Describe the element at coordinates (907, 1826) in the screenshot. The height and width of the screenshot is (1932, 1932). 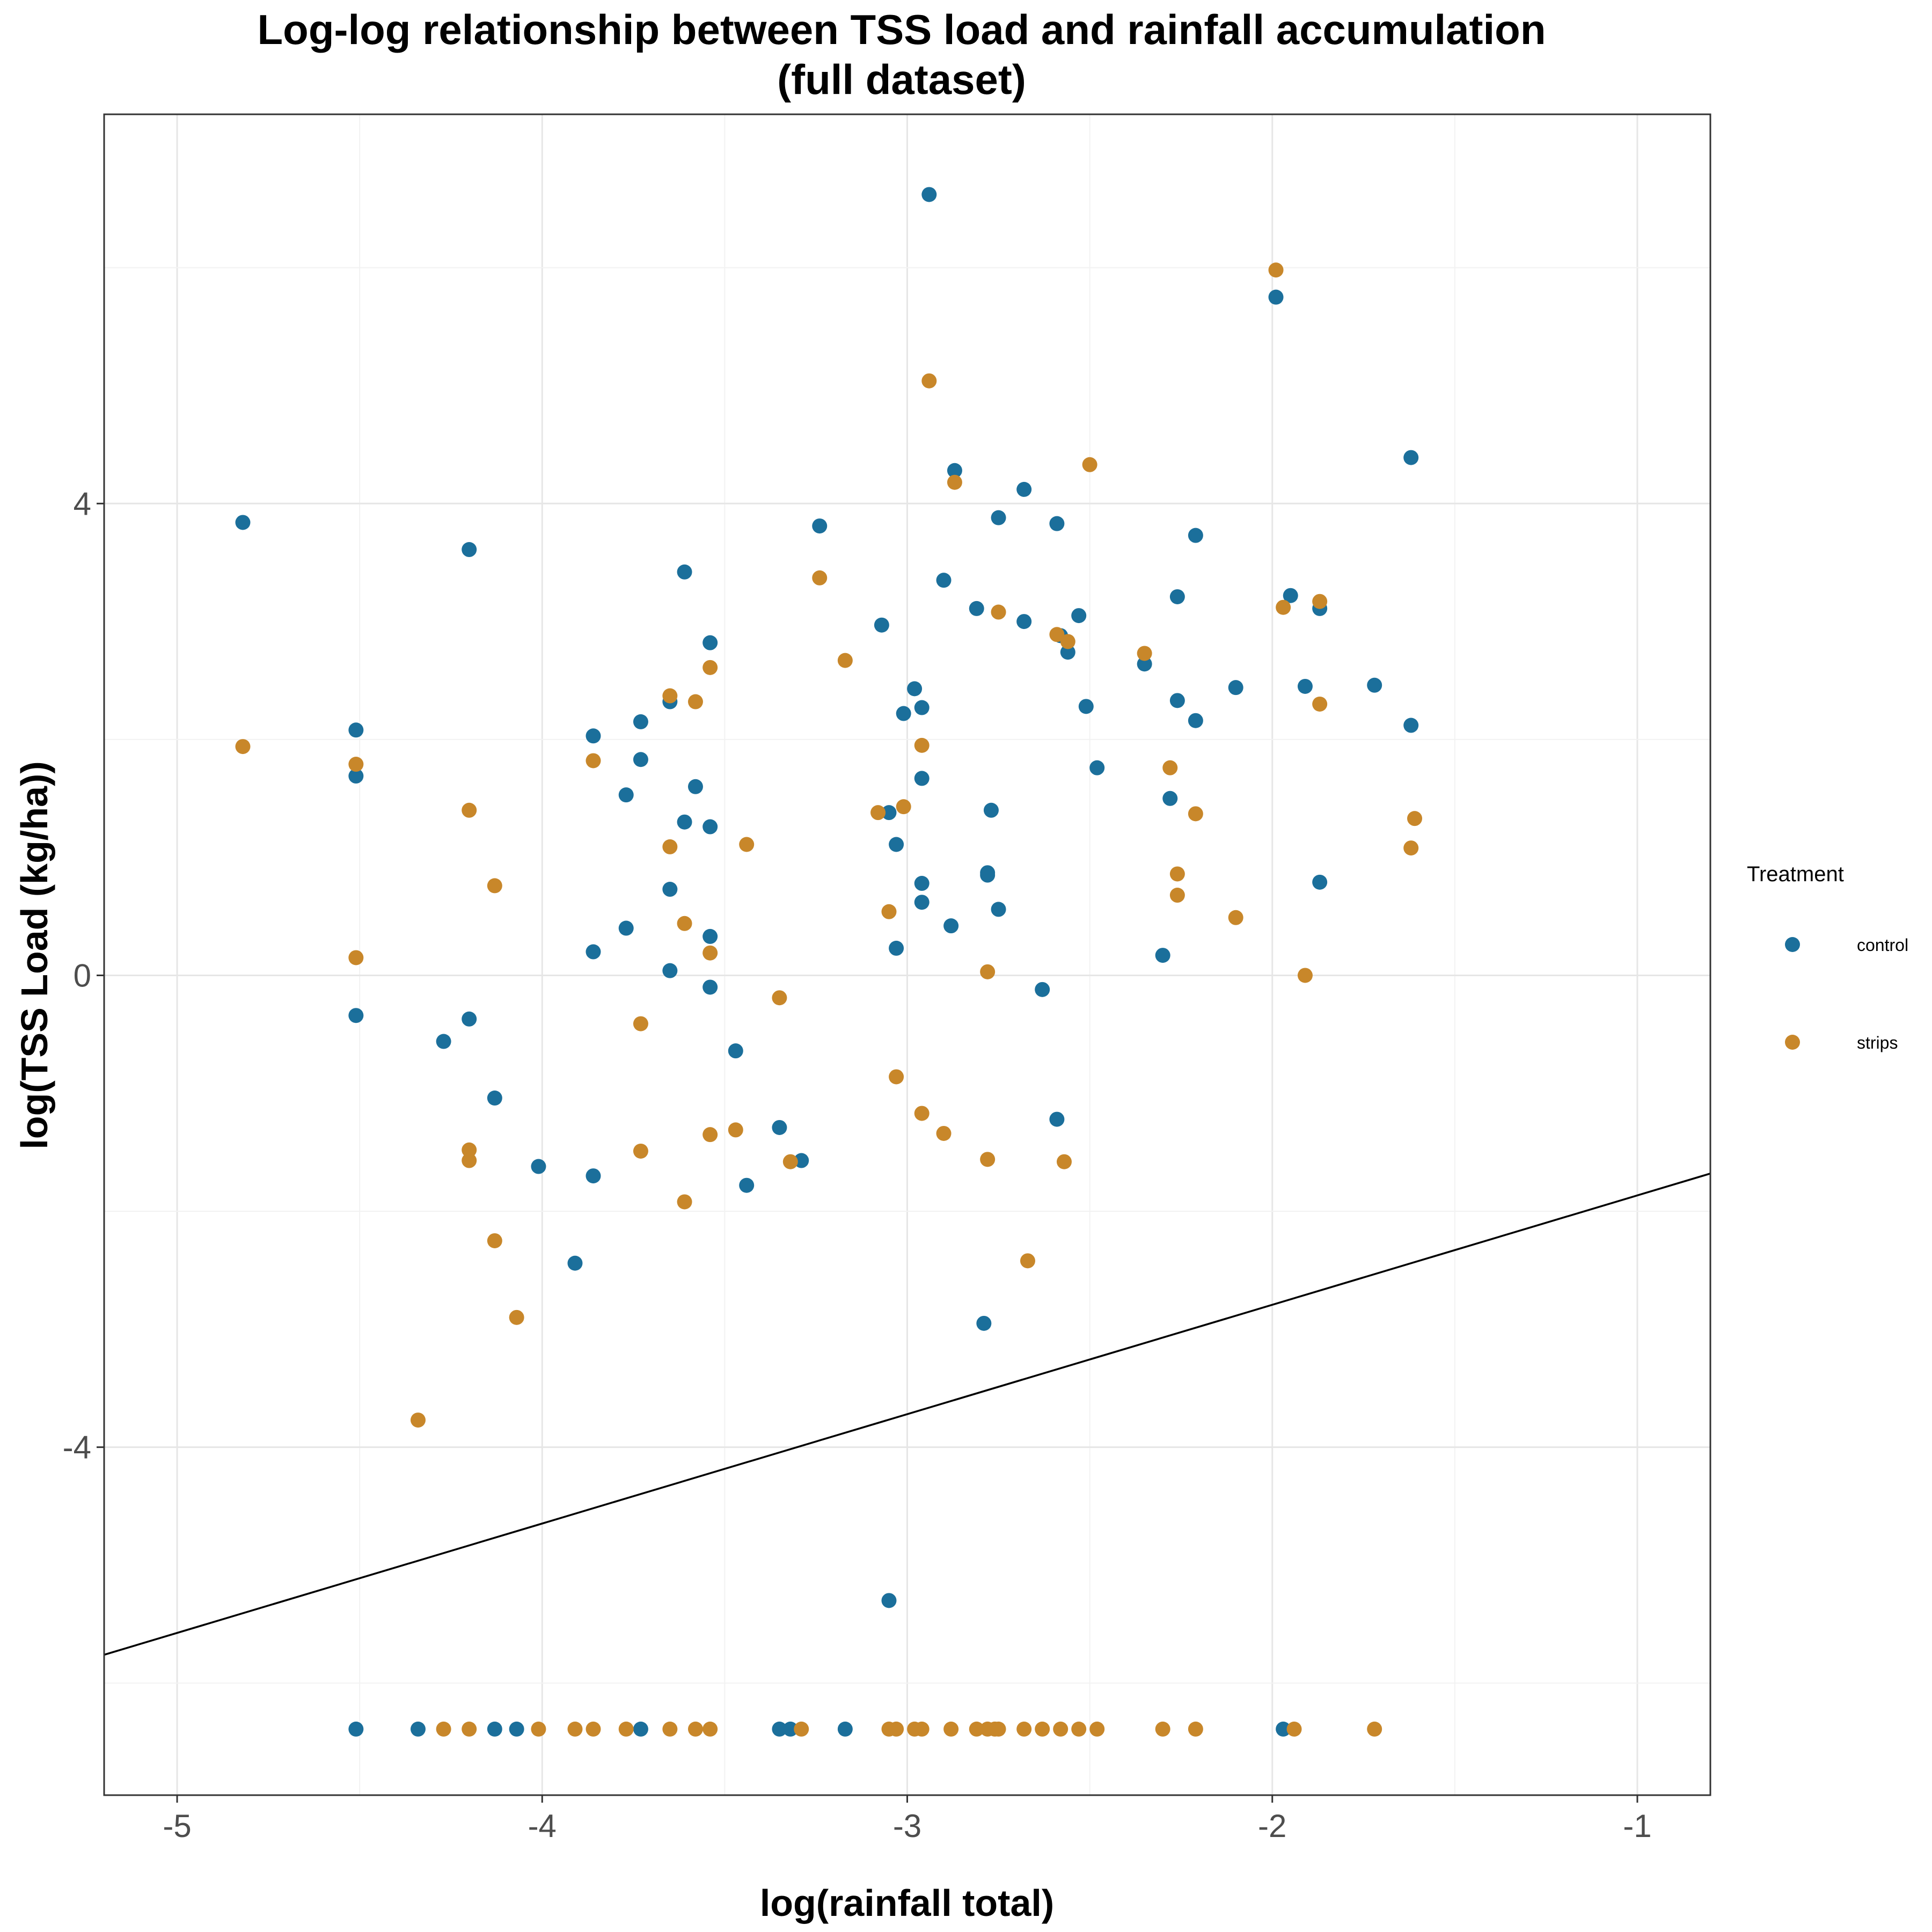
I see `x-tick-label: -3` at that location.